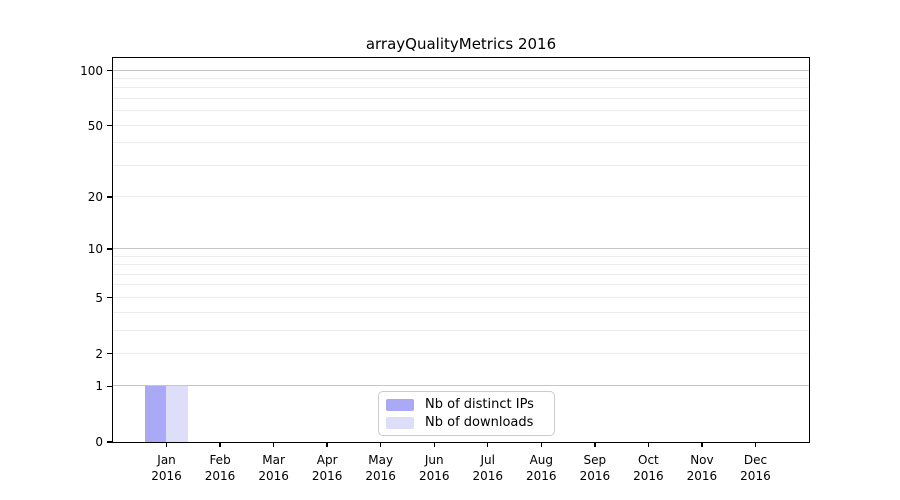 This screenshot has width=900, height=500. I want to click on legend-item: Nb of downloads, so click(470, 423).